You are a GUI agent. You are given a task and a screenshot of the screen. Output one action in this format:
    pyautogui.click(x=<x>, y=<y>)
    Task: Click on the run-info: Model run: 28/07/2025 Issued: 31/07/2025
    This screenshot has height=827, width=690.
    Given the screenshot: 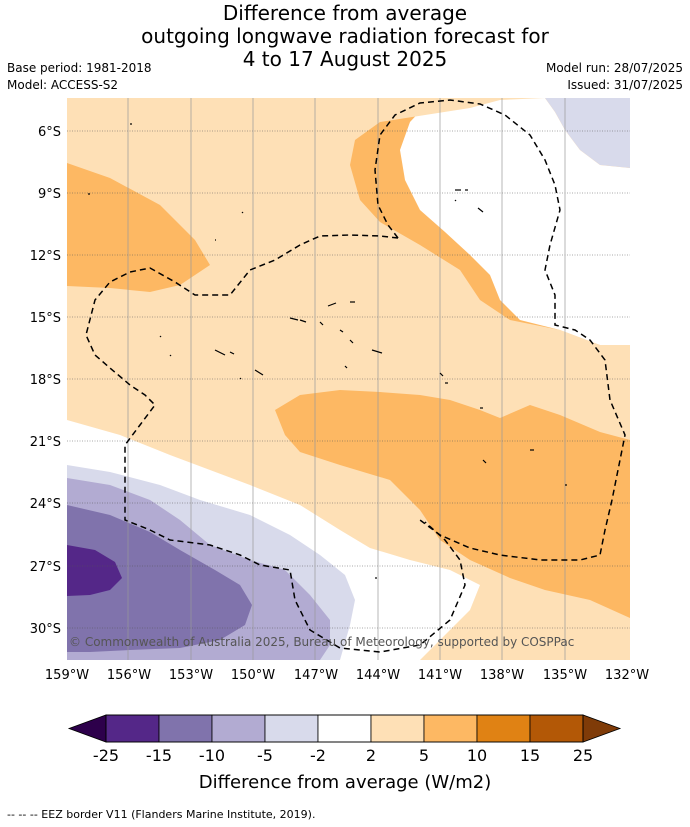 What is the action you would take?
    pyautogui.click(x=614, y=77)
    